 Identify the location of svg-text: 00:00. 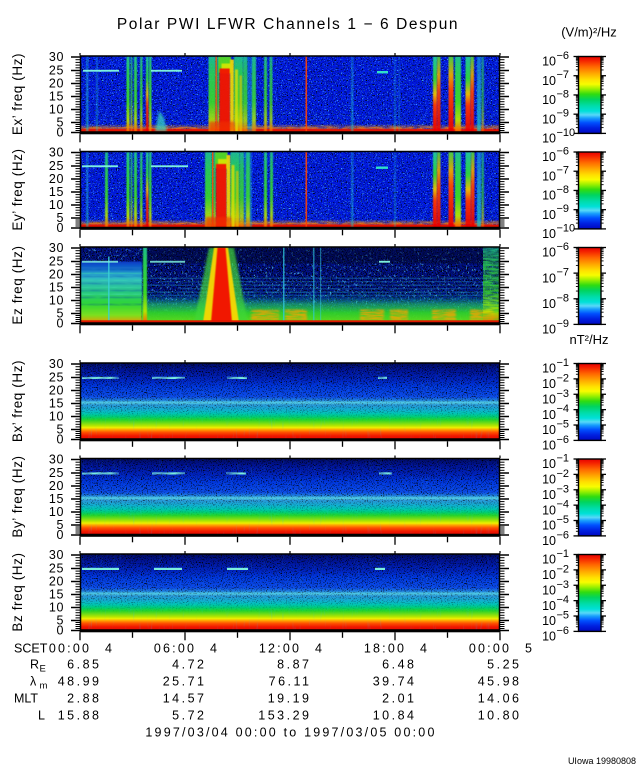
(490, 649).